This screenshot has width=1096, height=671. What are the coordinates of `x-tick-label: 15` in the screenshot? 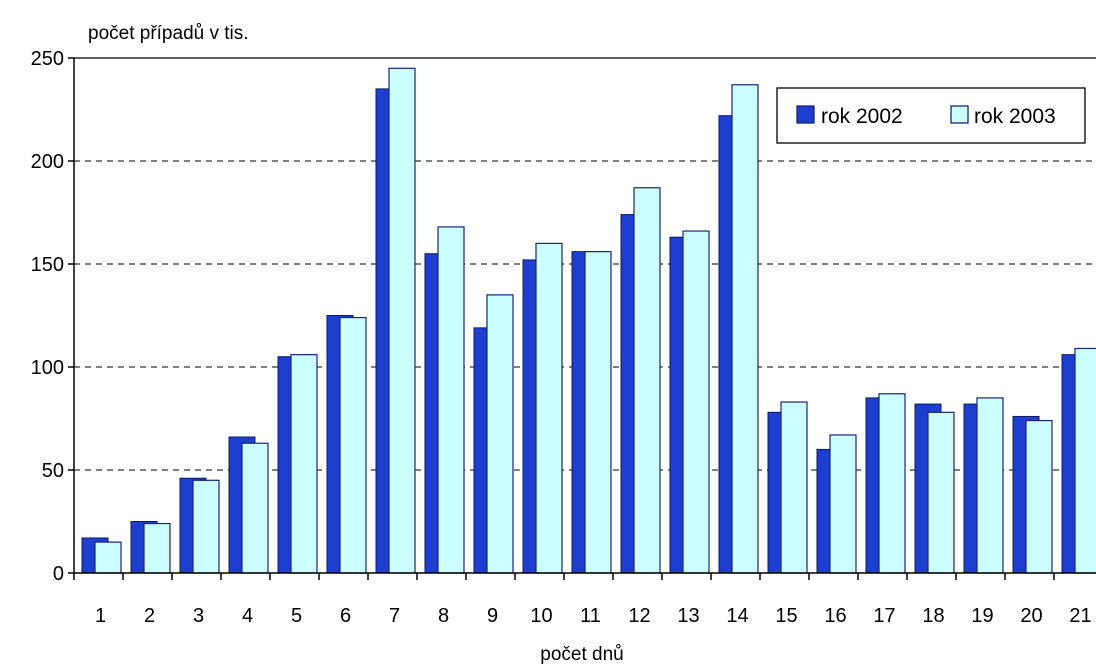 It's located at (786, 616).